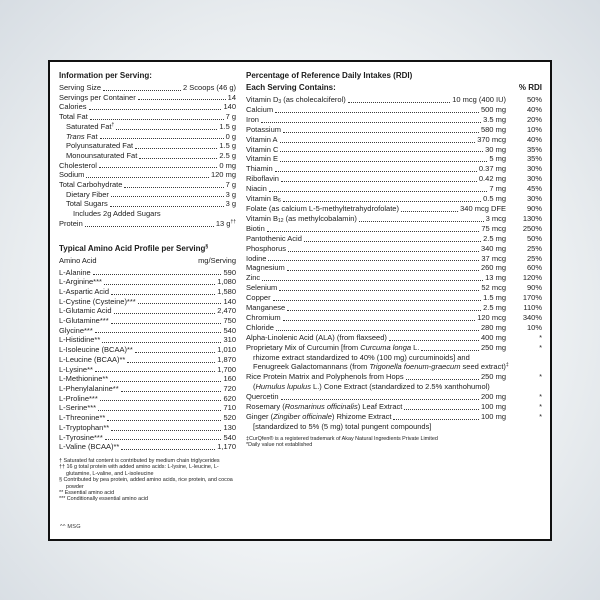 The height and width of the screenshot is (600, 600). Describe the element at coordinates (534, 129) in the screenshot. I see `ingredient-rdi-percent: 10%` at that location.